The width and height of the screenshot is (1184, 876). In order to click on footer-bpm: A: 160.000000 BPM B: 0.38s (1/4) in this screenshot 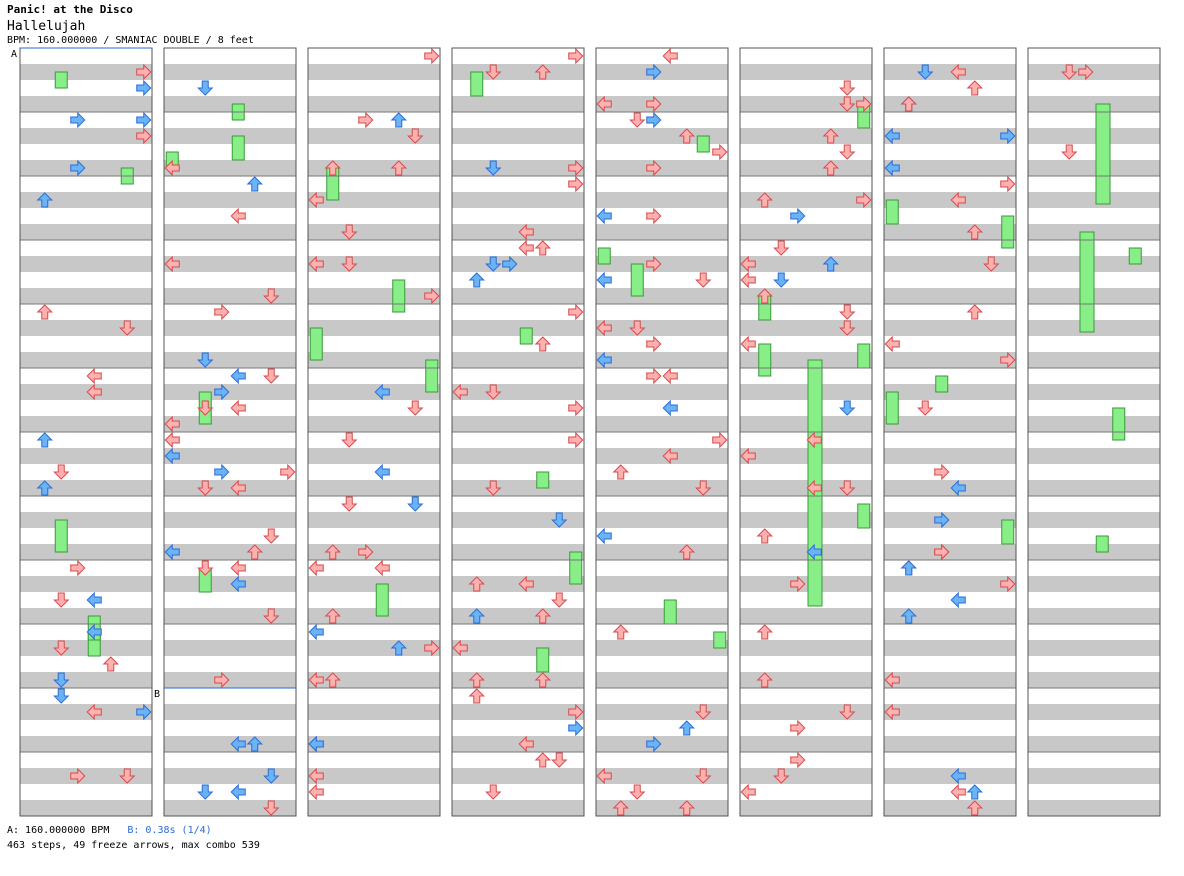, I will do `click(109, 830)`.